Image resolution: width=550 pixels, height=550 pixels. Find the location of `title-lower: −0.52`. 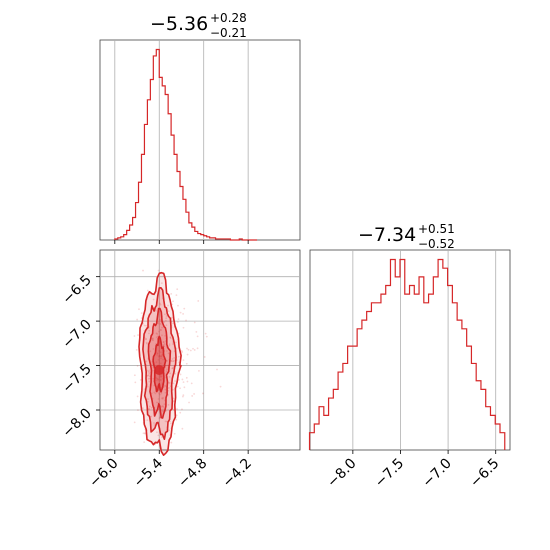

title-lower: −0.52 is located at coordinates (436, 244).